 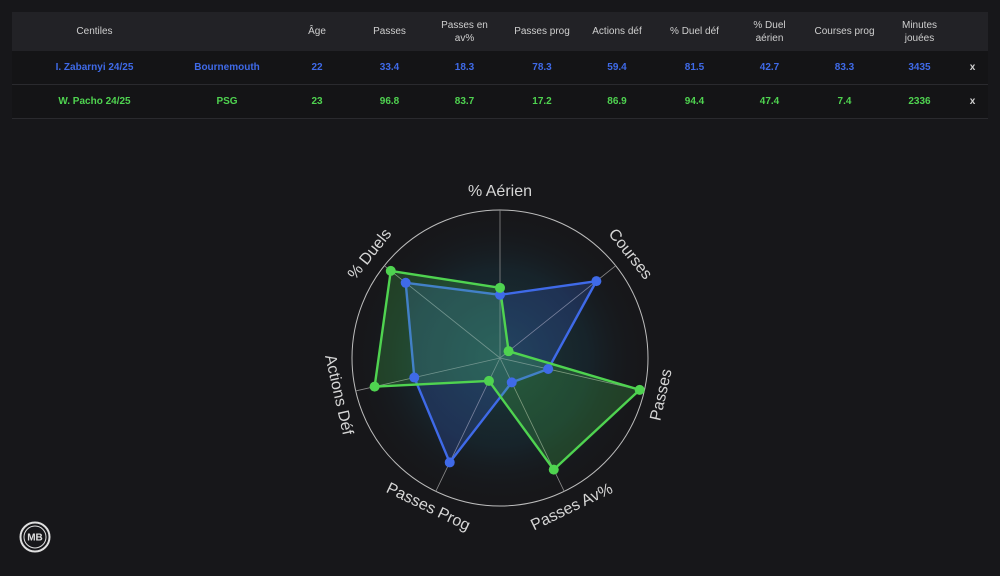 What do you see at coordinates (844, 101) in the screenshot?
I see `cell-courses-prog: 7.4` at bounding box center [844, 101].